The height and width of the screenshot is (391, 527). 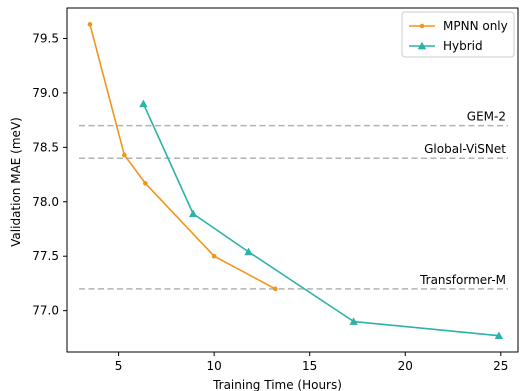 I want to click on legend-entry: Hybrid, so click(x=446, y=46).